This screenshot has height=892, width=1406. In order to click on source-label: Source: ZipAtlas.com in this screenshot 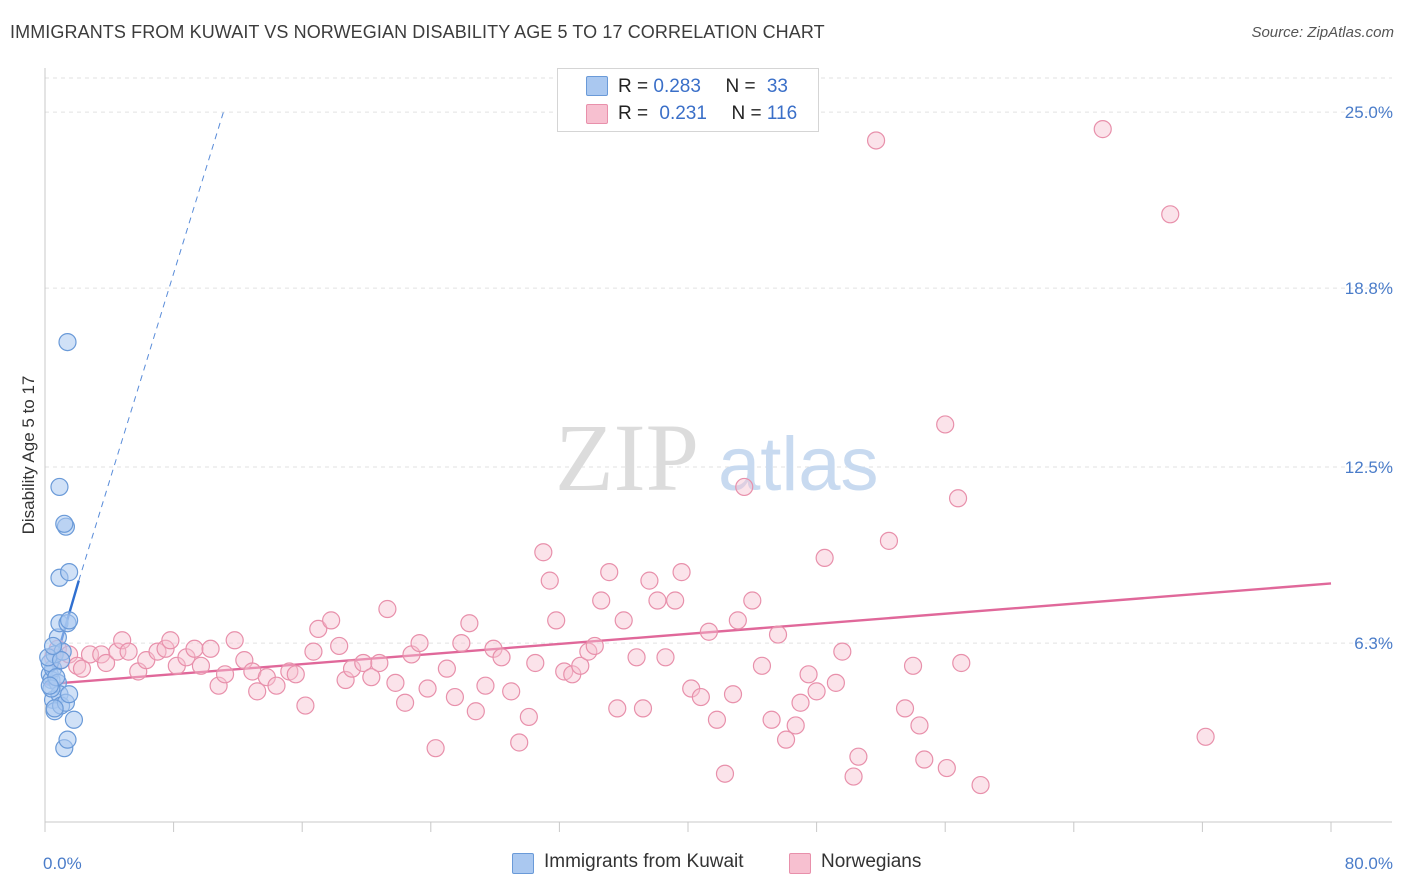, I will do `click(1322, 32)`.